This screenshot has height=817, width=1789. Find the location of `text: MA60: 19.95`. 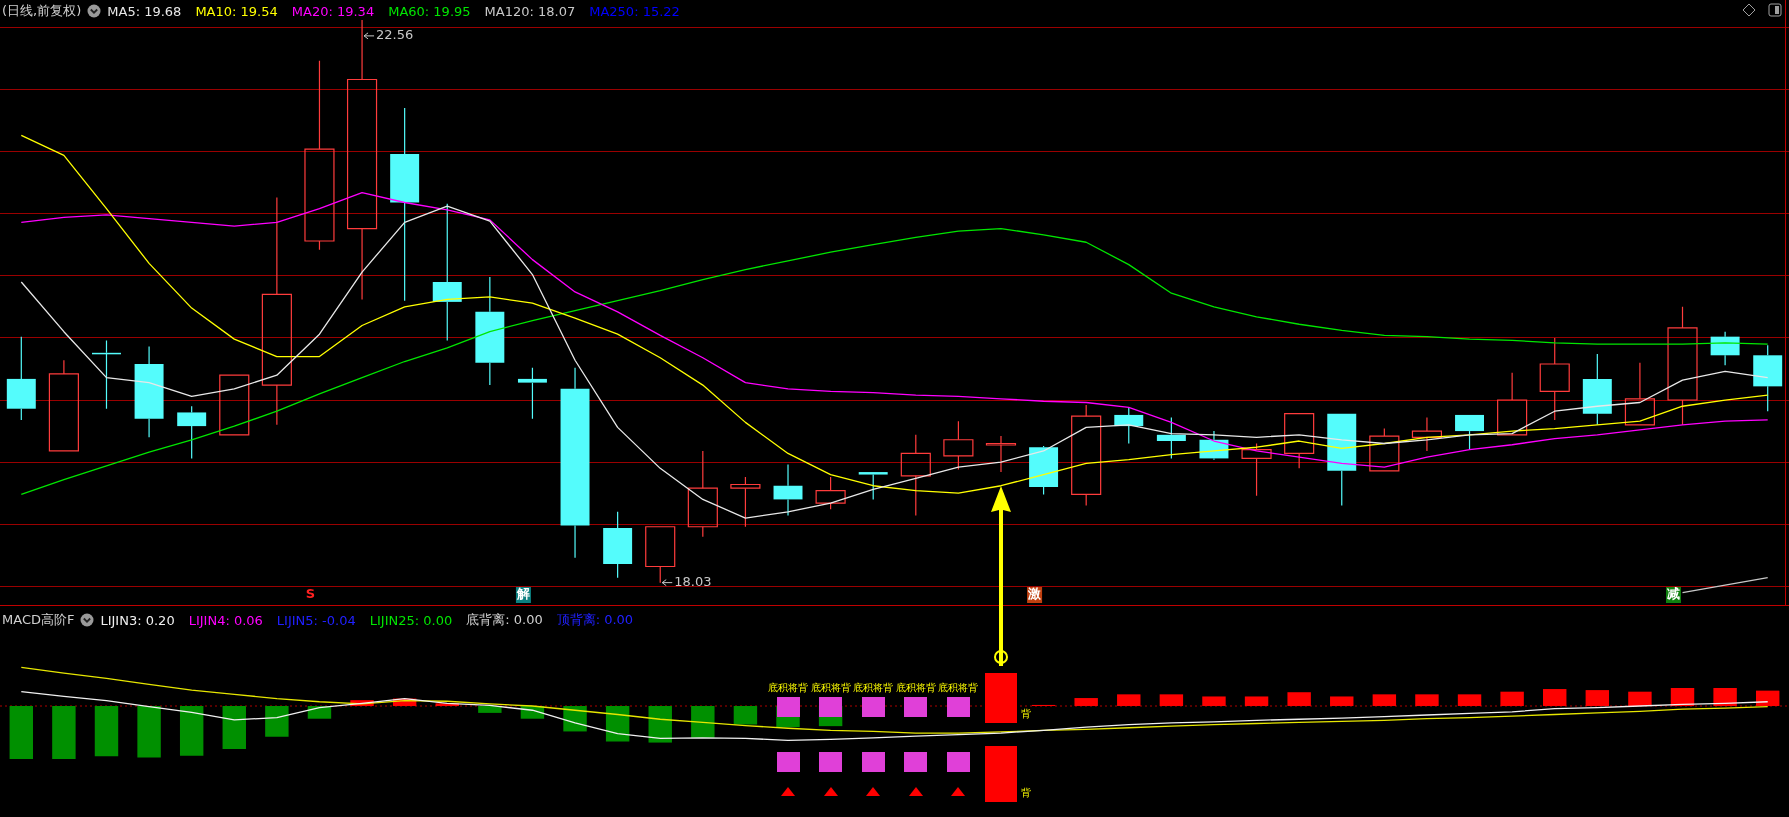

text: MA60: 19.95 is located at coordinates (429, 11).